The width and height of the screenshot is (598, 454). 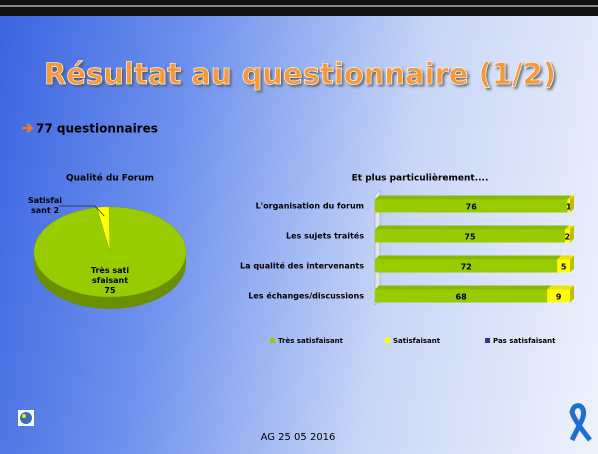 What do you see at coordinates (110, 290) in the screenshot?
I see `pie-label-value: 75` at bounding box center [110, 290].